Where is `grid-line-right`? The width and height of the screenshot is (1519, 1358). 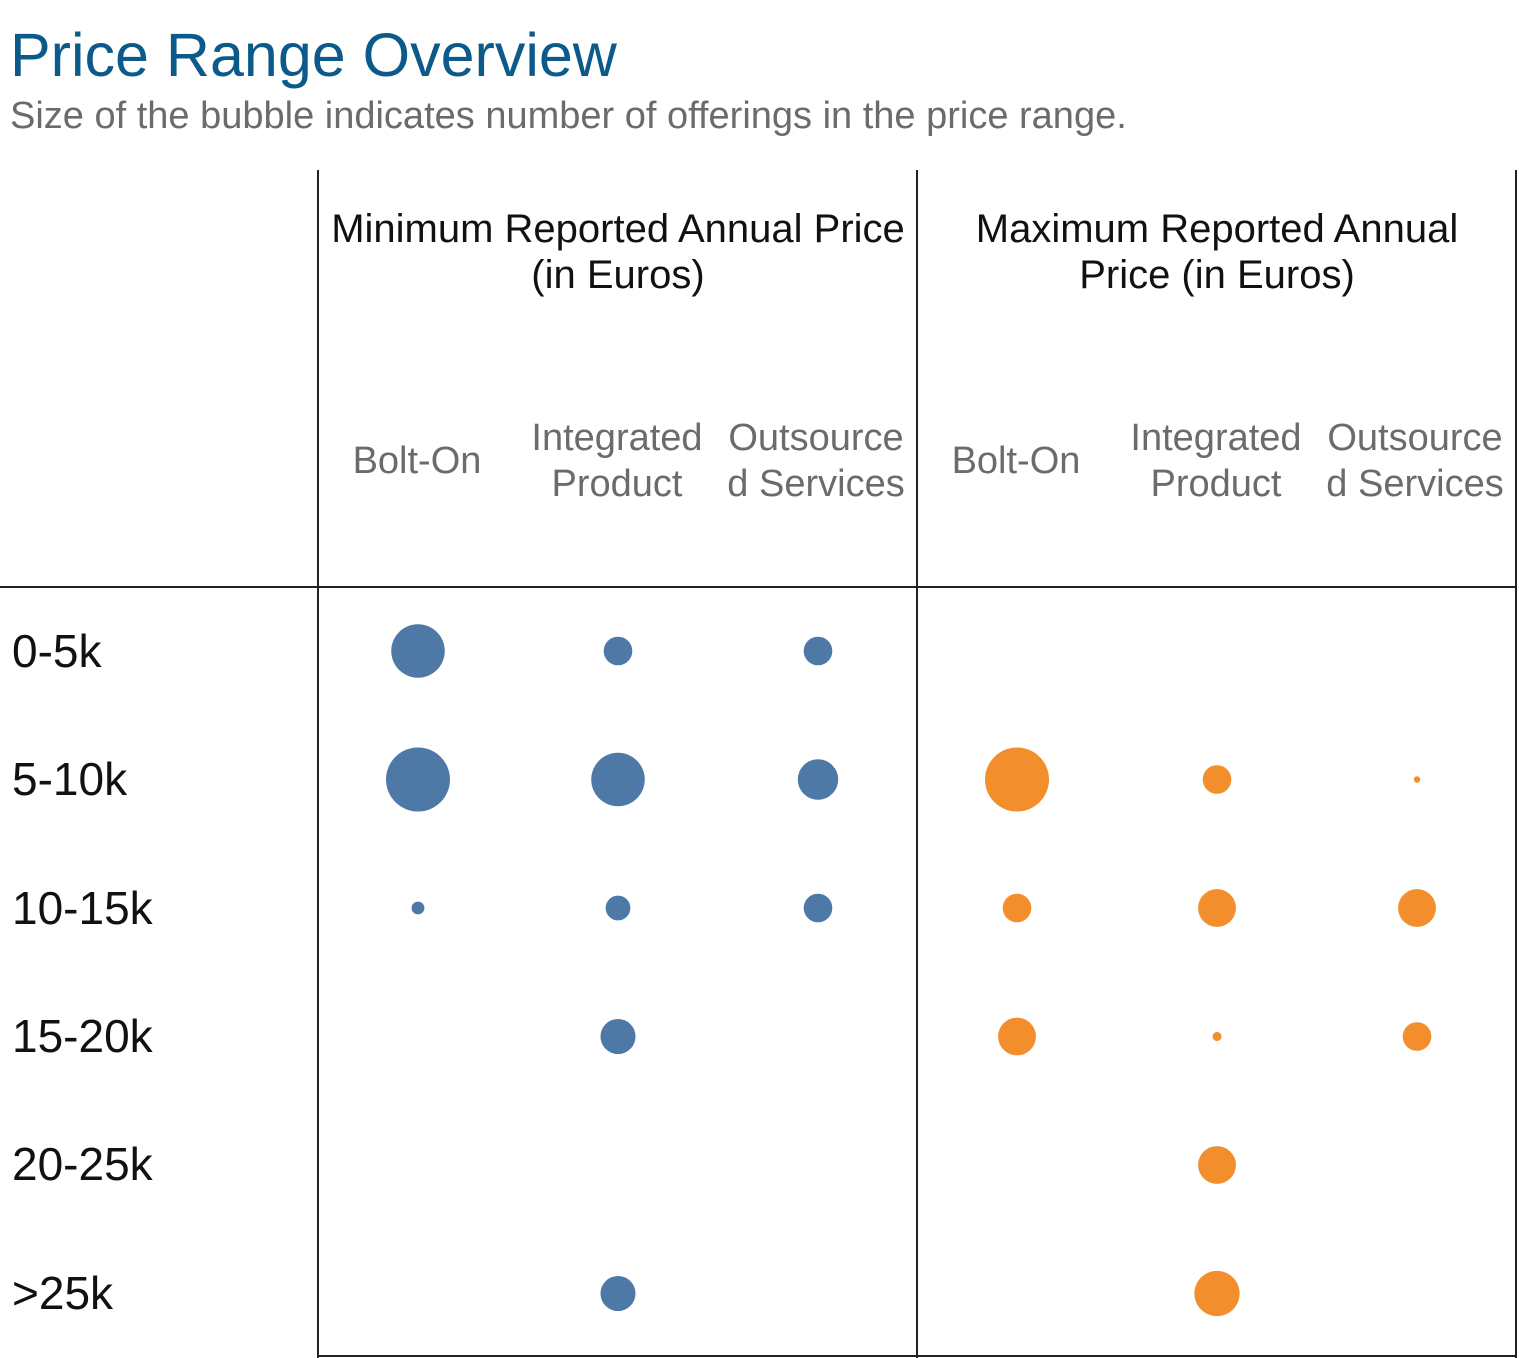
grid-line-right is located at coordinates (1516, 764).